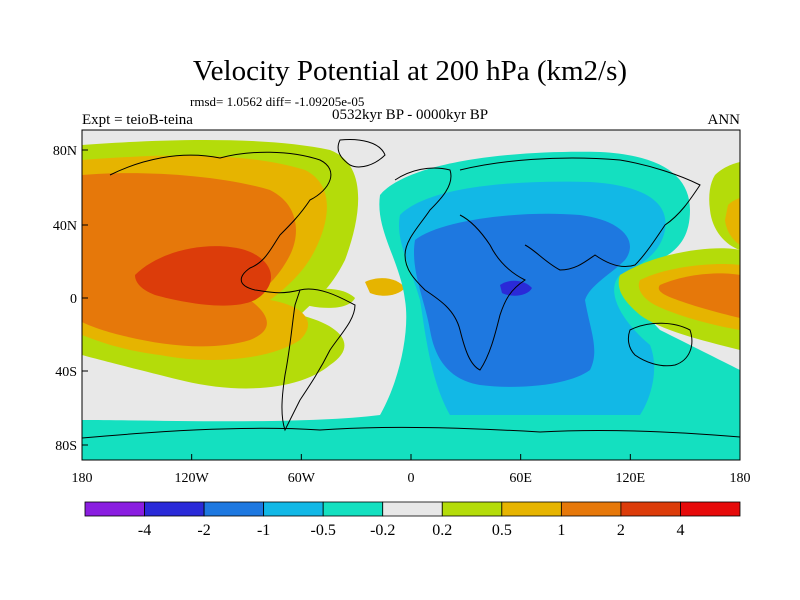  I want to click on latitude-label: 80N, so click(65, 151).